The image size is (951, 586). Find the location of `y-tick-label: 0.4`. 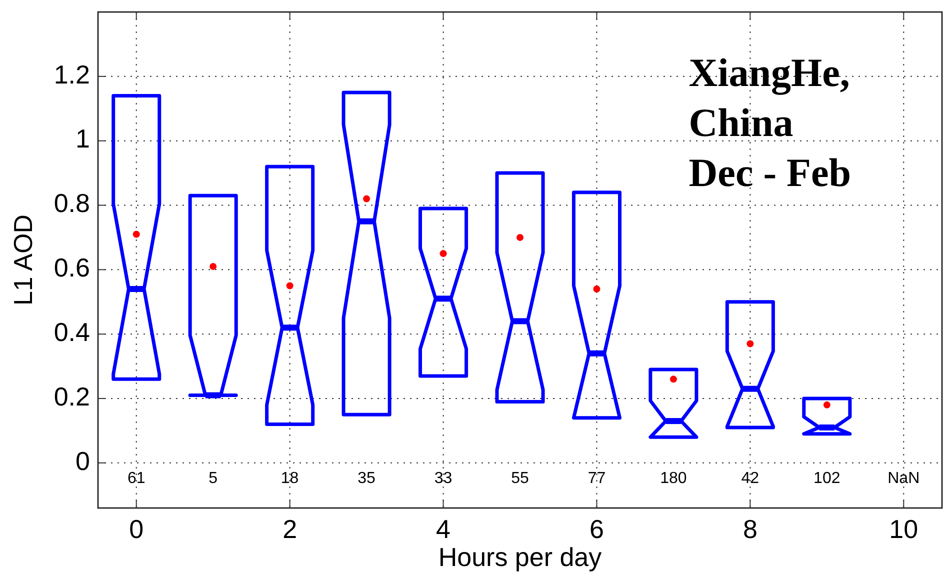

y-tick-label: 0.4 is located at coordinates (72, 331).